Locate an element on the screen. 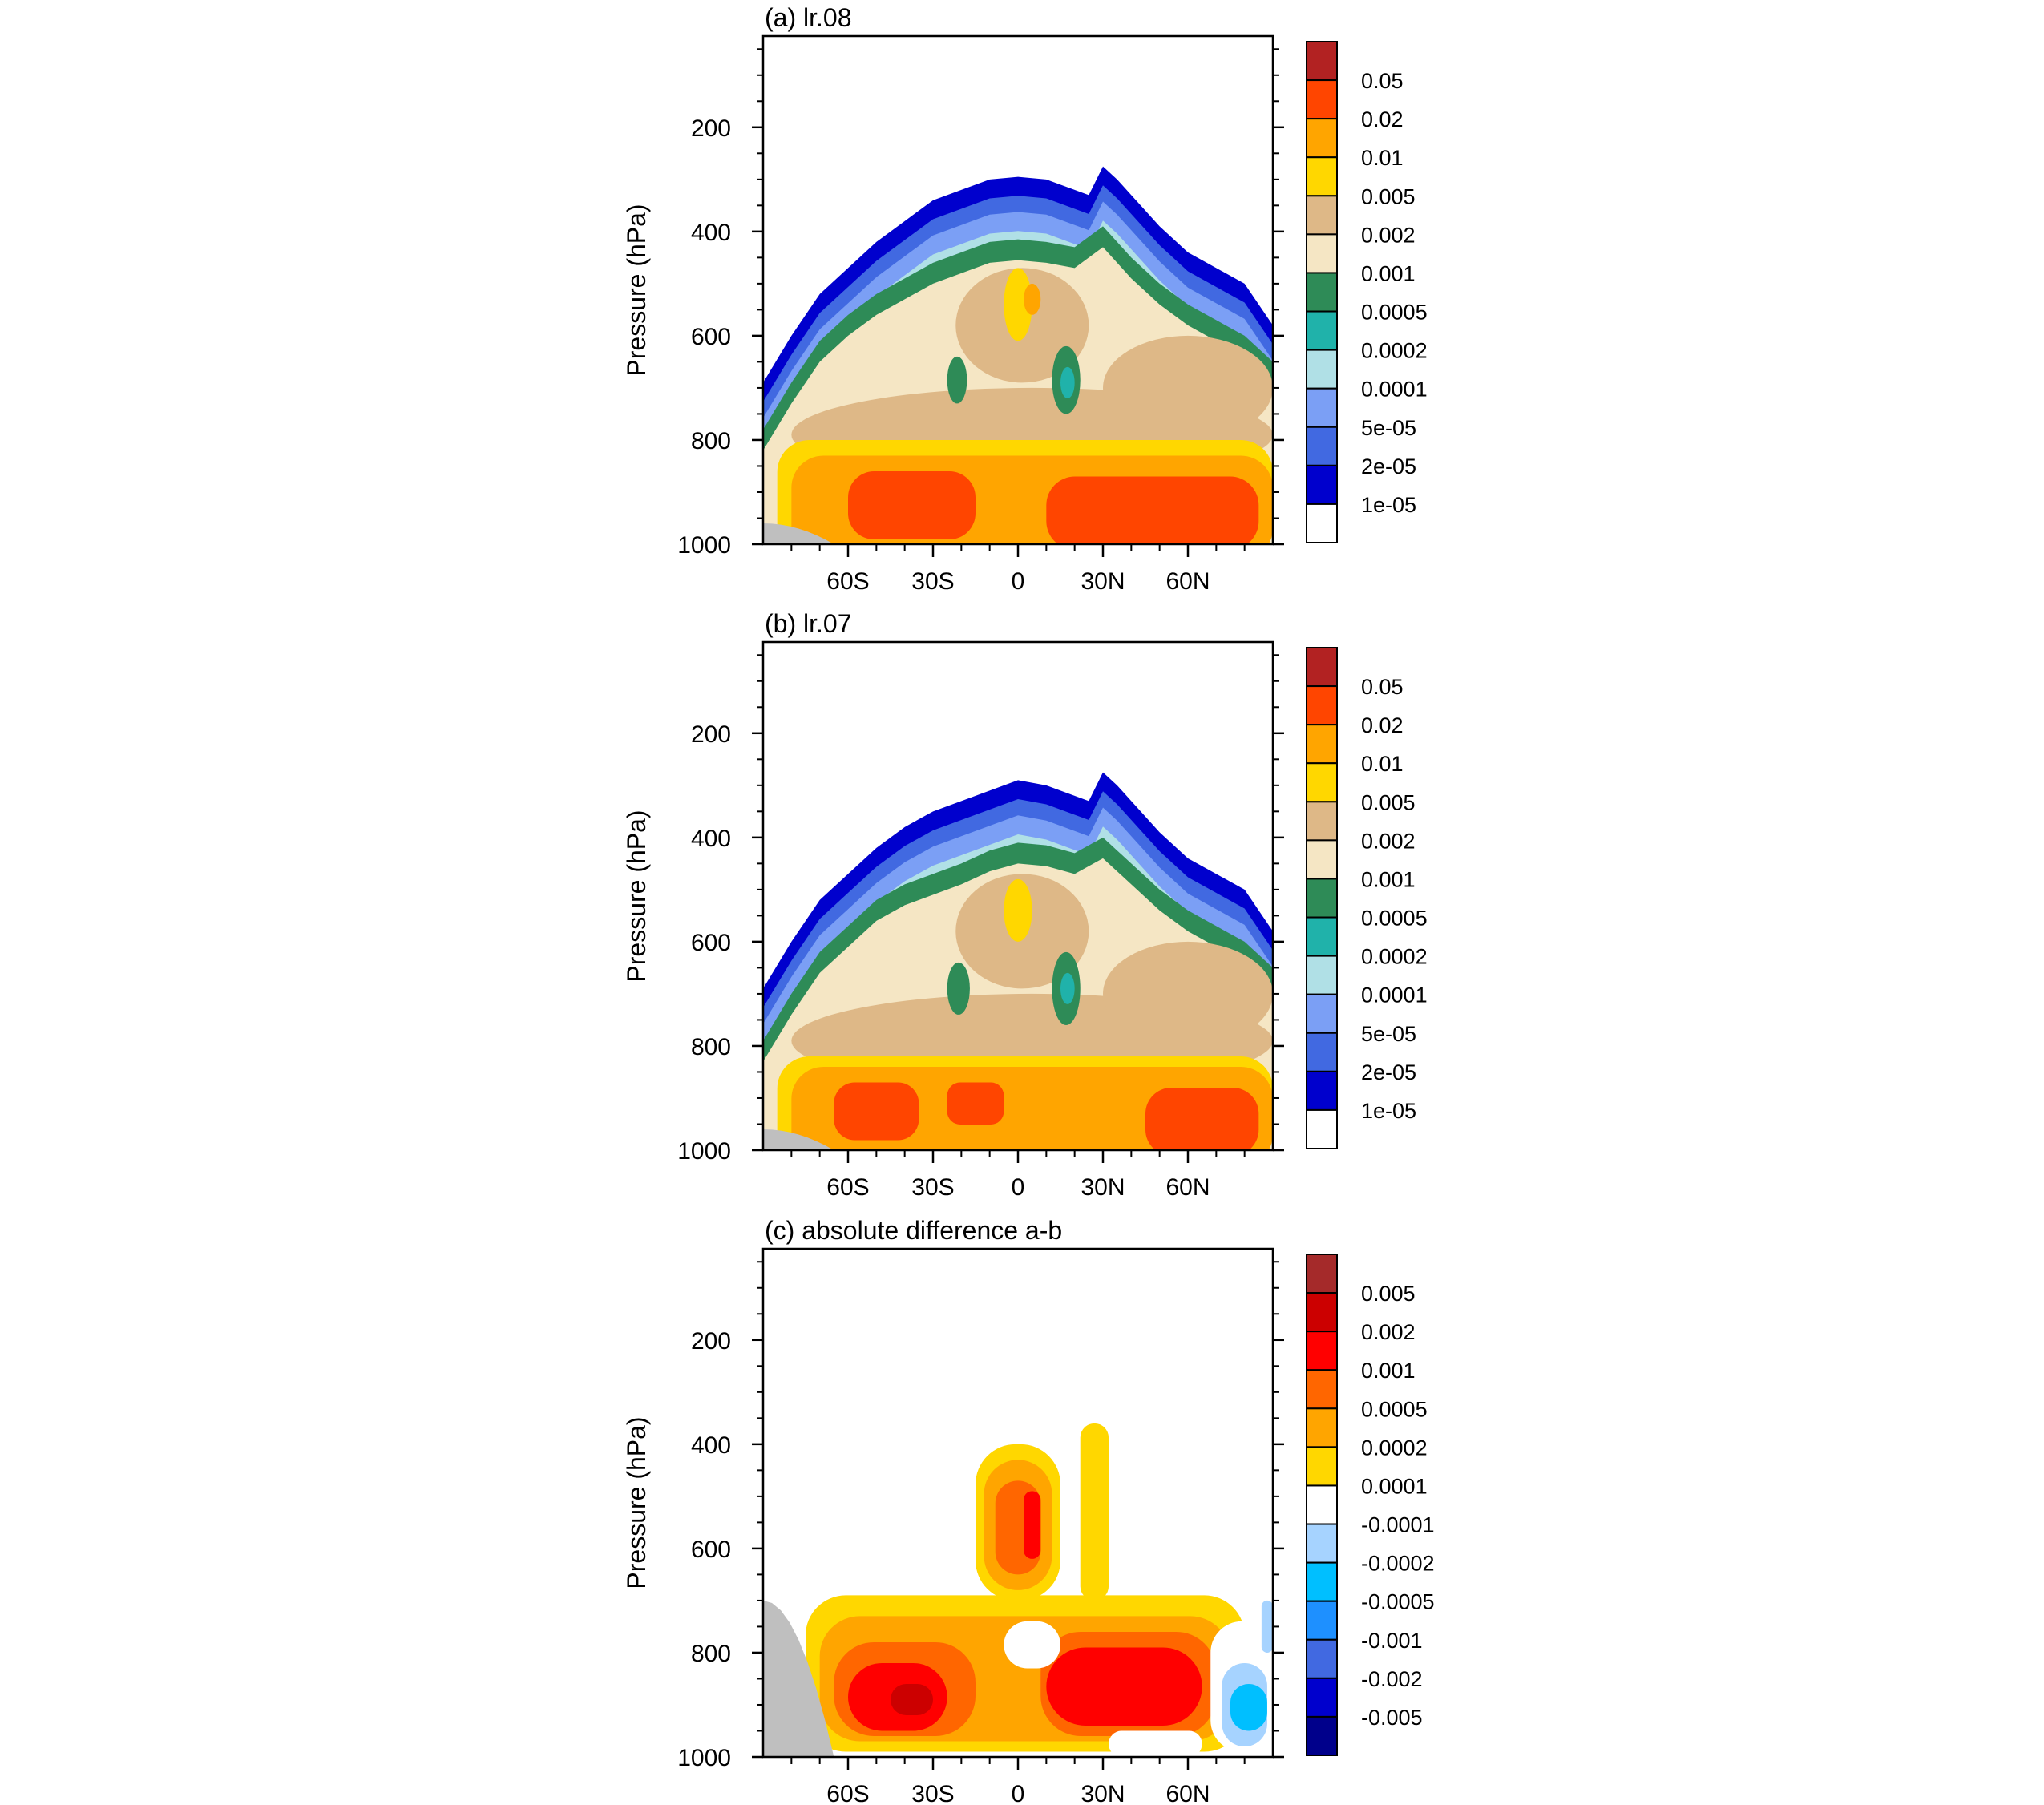 The height and width of the screenshot is (1805, 2044). colorbar-label: -0.0001 is located at coordinates (1398, 1525).